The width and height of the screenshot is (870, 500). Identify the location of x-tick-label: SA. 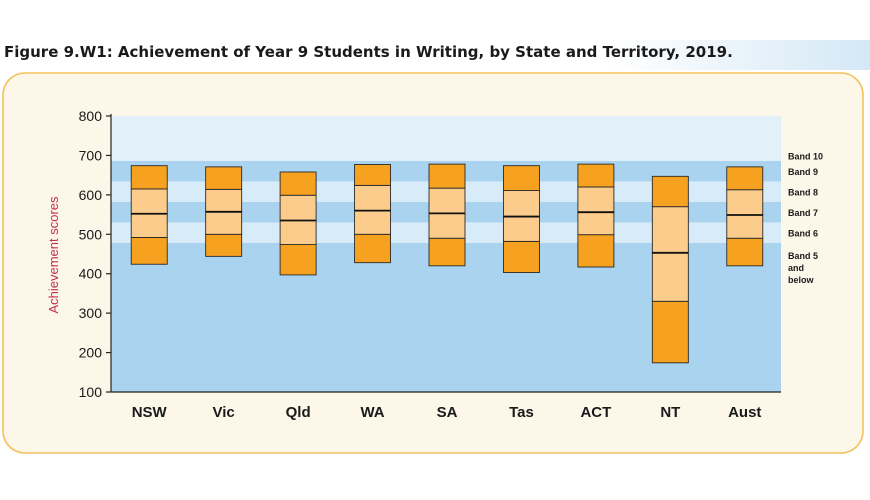
(447, 412).